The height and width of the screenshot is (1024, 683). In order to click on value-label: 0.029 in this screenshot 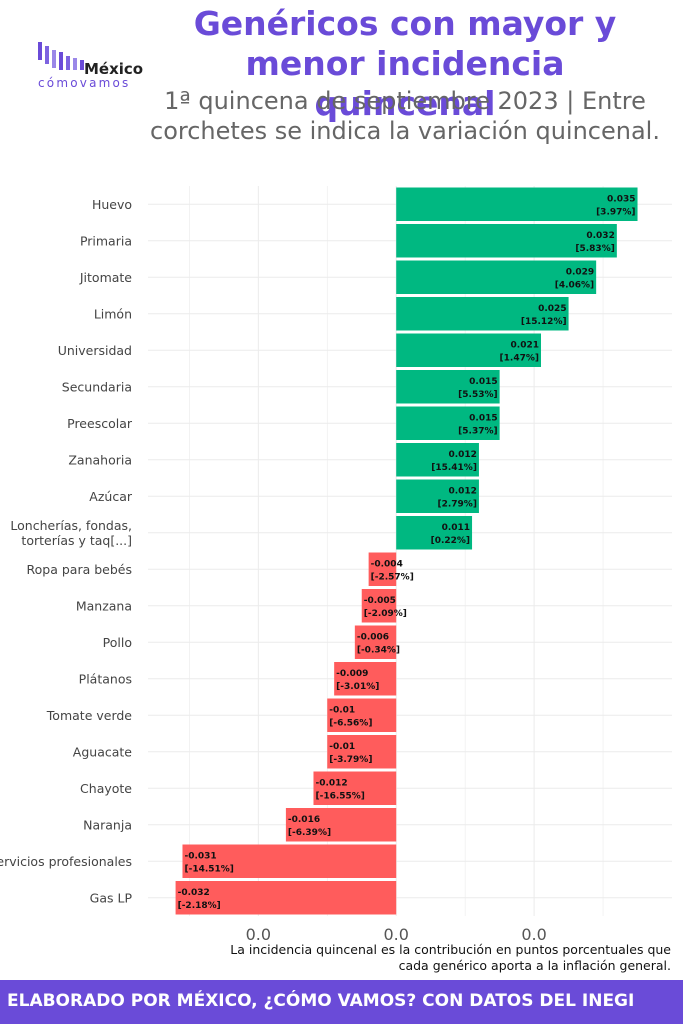, I will do `click(580, 272)`.